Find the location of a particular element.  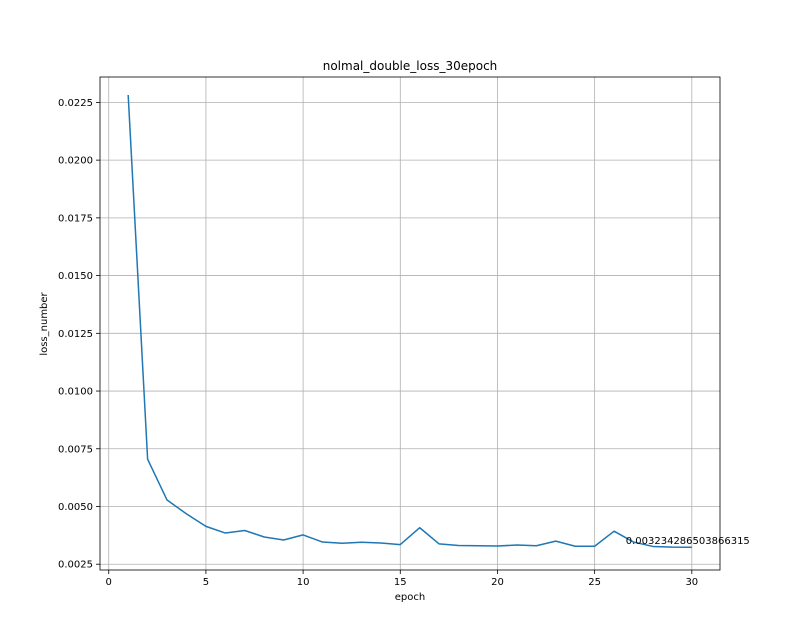

annotations: 0.003234286503866315 is located at coordinates (688, 541).